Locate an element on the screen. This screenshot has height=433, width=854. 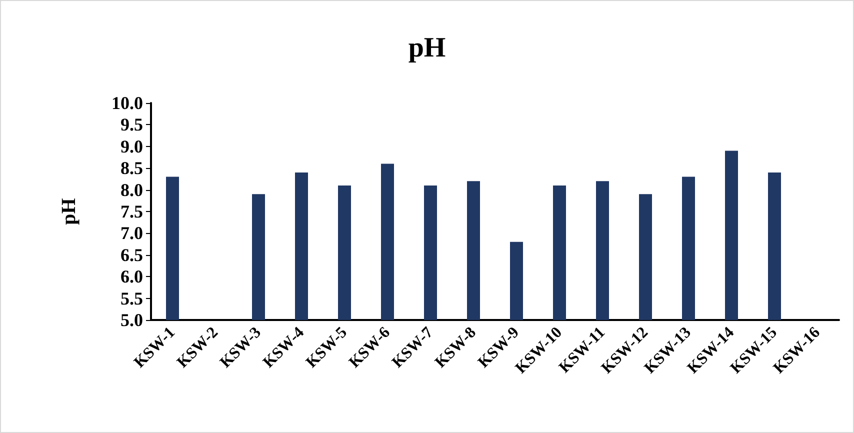
y-tick-label: 9.5 is located at coordinates (131, 124).